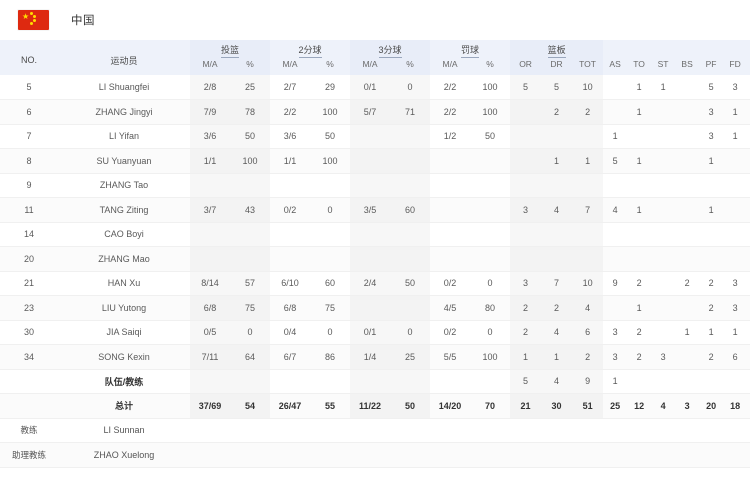  I want to click on player-name: JIA Saiqi, so click(124, 332).